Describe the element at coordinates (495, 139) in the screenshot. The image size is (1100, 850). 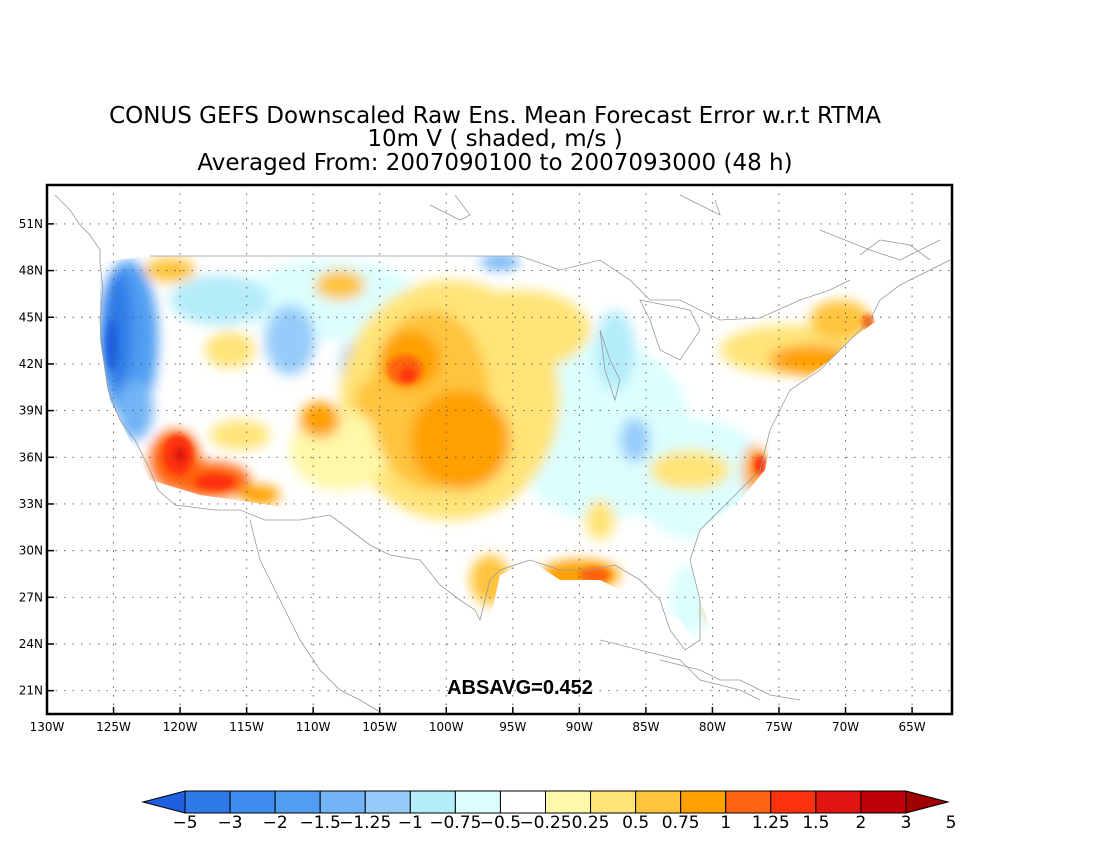
I see `chart-title-line-2: 10m V ( shaded, m/s )` at that location.